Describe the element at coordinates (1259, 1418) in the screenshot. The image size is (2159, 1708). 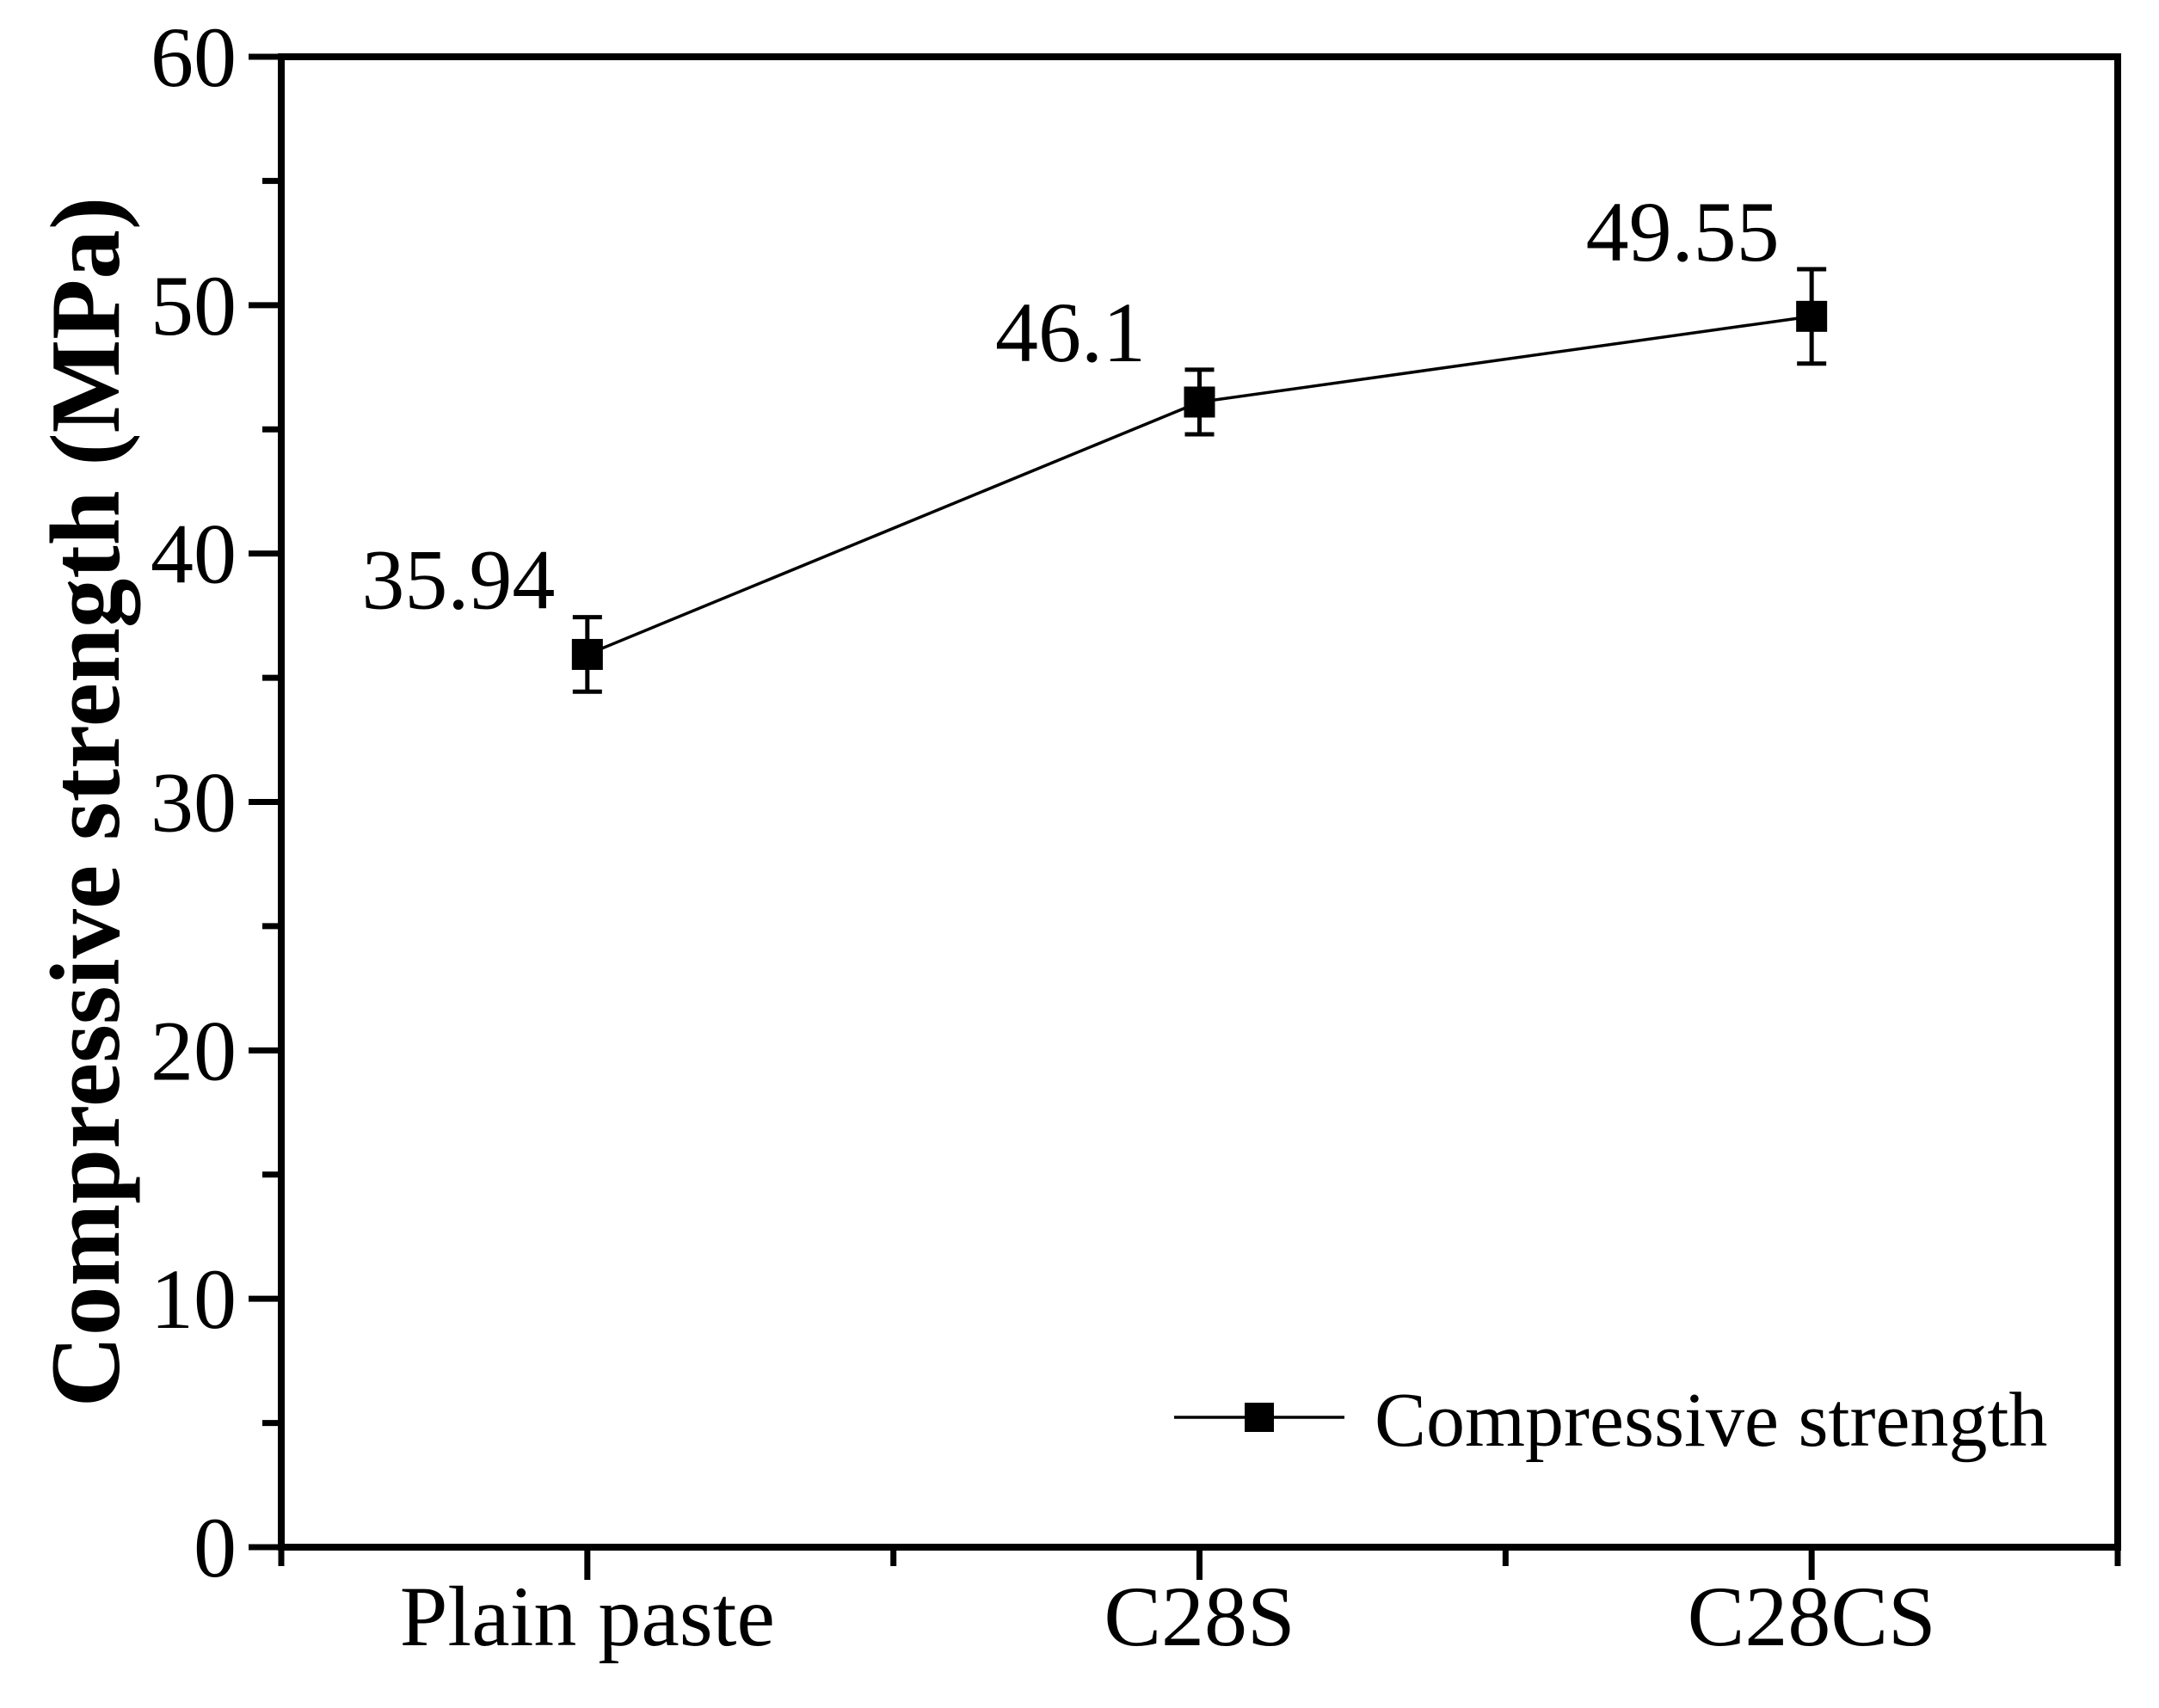
I see `legend-marker-square` at that location.